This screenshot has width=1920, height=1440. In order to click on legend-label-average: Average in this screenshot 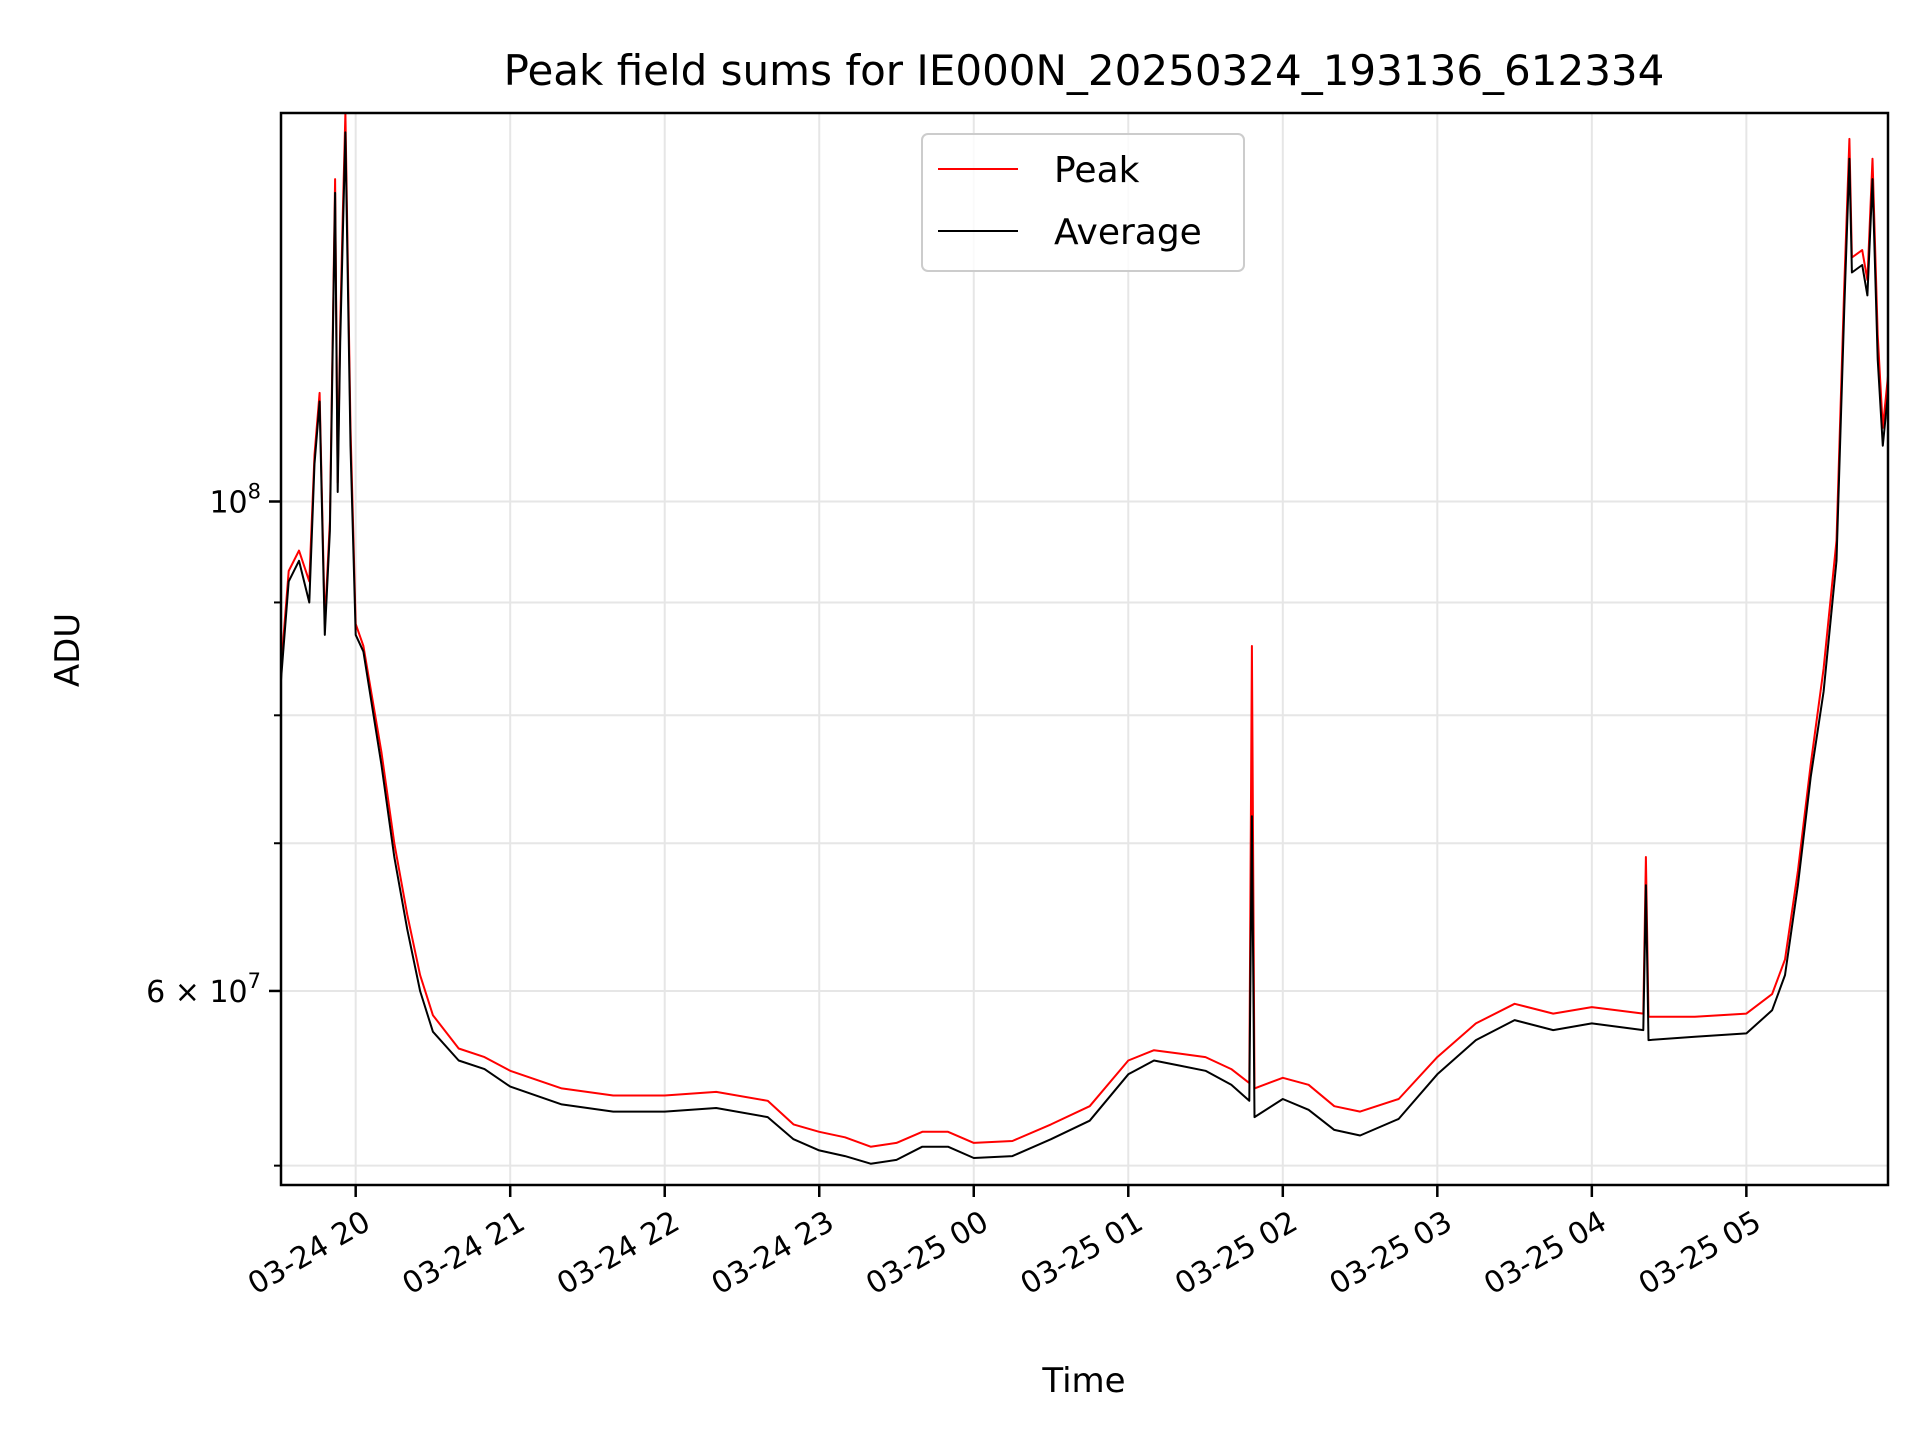, I will do `click(1128, 232)`.